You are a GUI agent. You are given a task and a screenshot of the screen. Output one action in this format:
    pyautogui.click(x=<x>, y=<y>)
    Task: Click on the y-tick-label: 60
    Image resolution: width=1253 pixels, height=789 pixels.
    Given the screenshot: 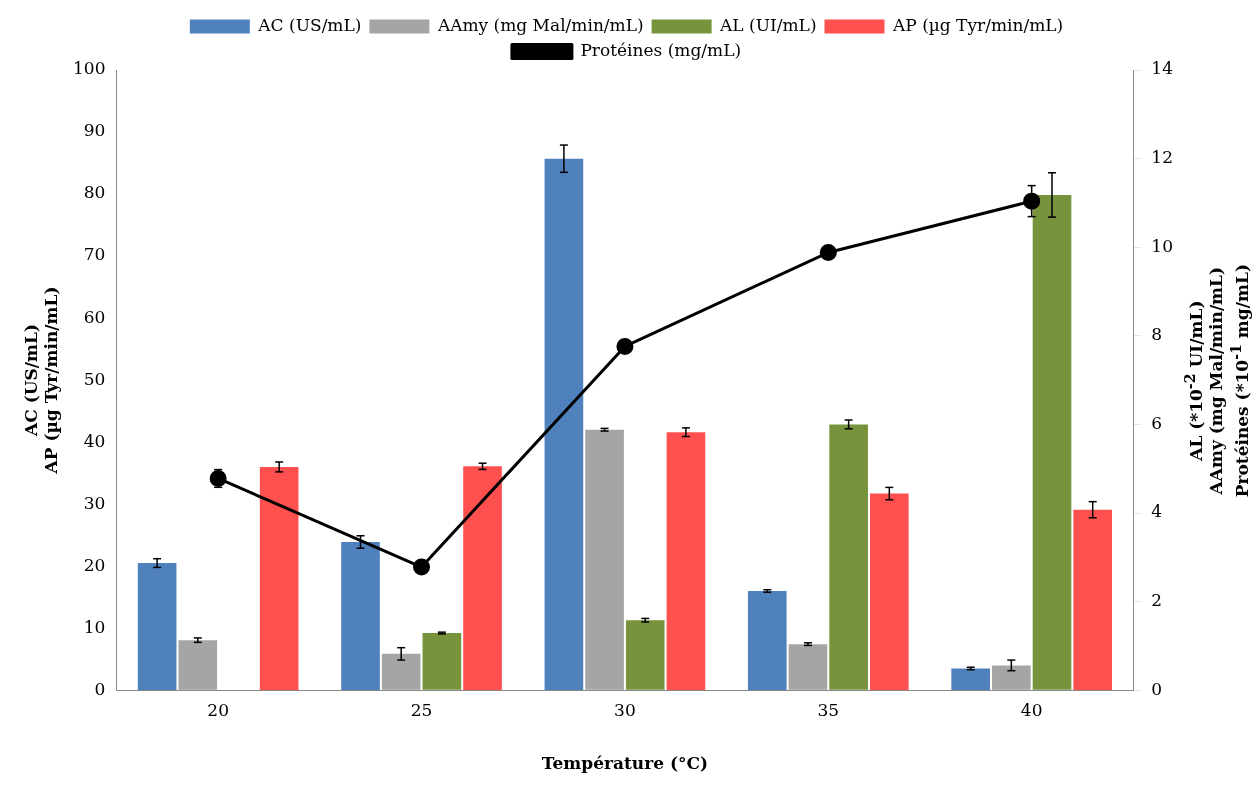 What is the action you would take?
    pyautogui.click(x=94, y=316)
    